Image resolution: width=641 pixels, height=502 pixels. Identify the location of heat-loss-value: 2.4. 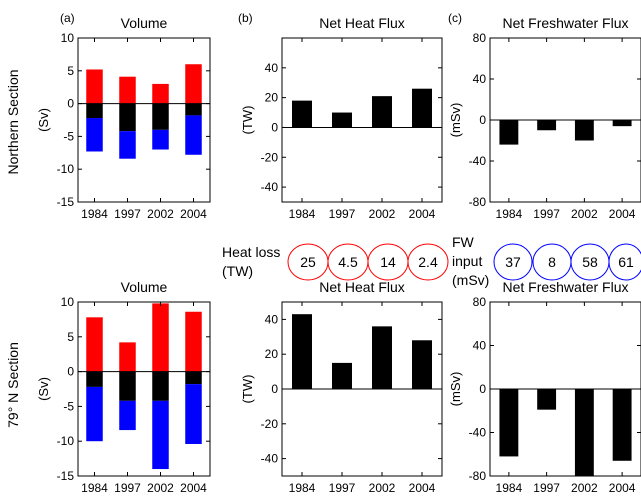
(428, 262).